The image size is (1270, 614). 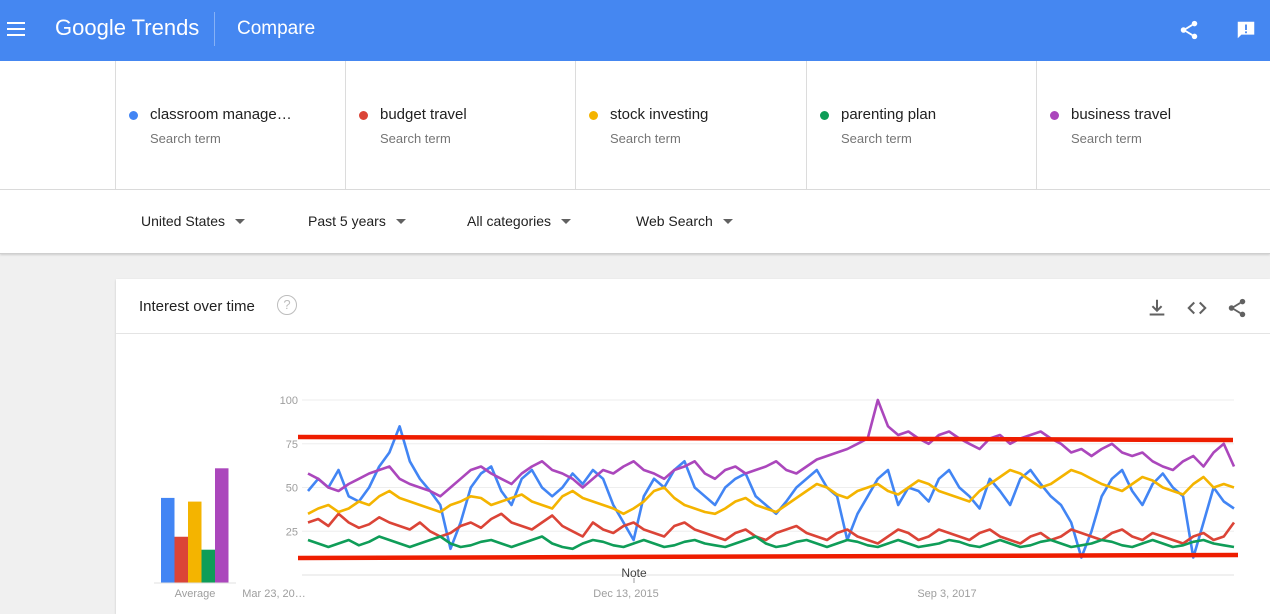 What do you see at coordinates (674, 221) in the screenshot?
I see `property-label: Web Search` at bounding box center [674, 221].